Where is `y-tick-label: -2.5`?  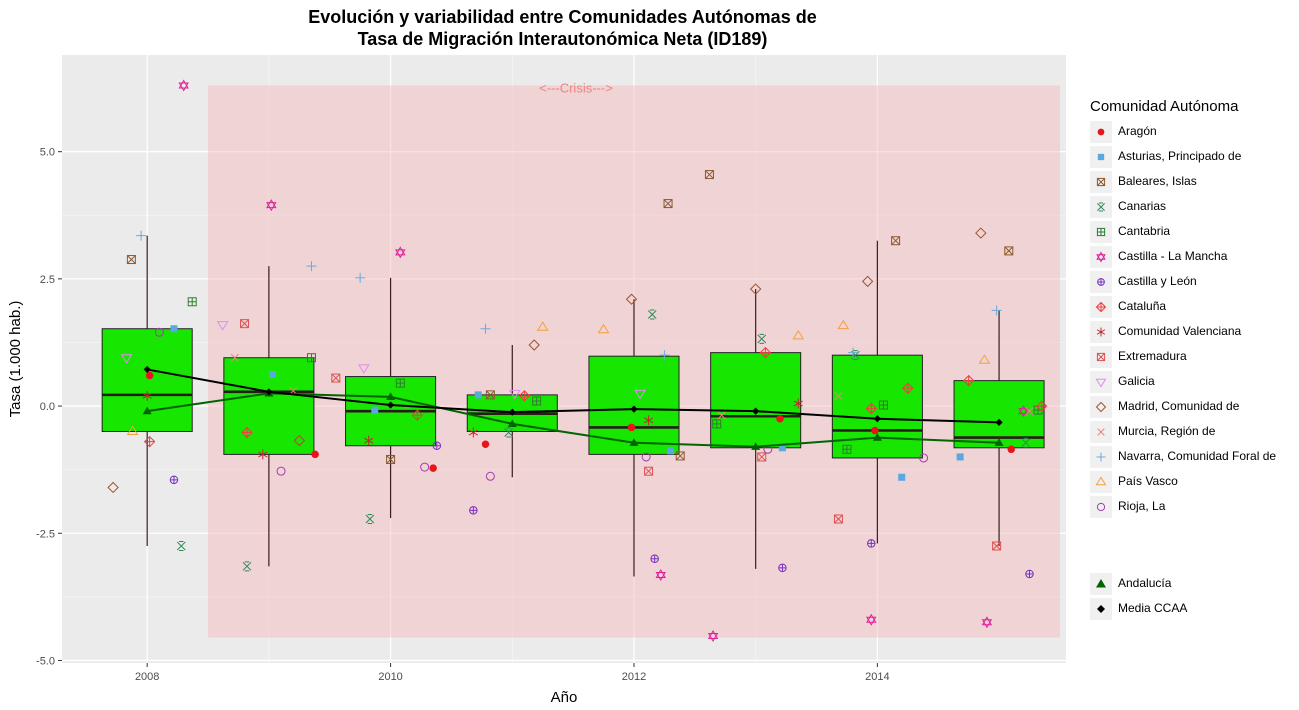 y-tick-label: -2.5 is located at coordinates (45, 534).